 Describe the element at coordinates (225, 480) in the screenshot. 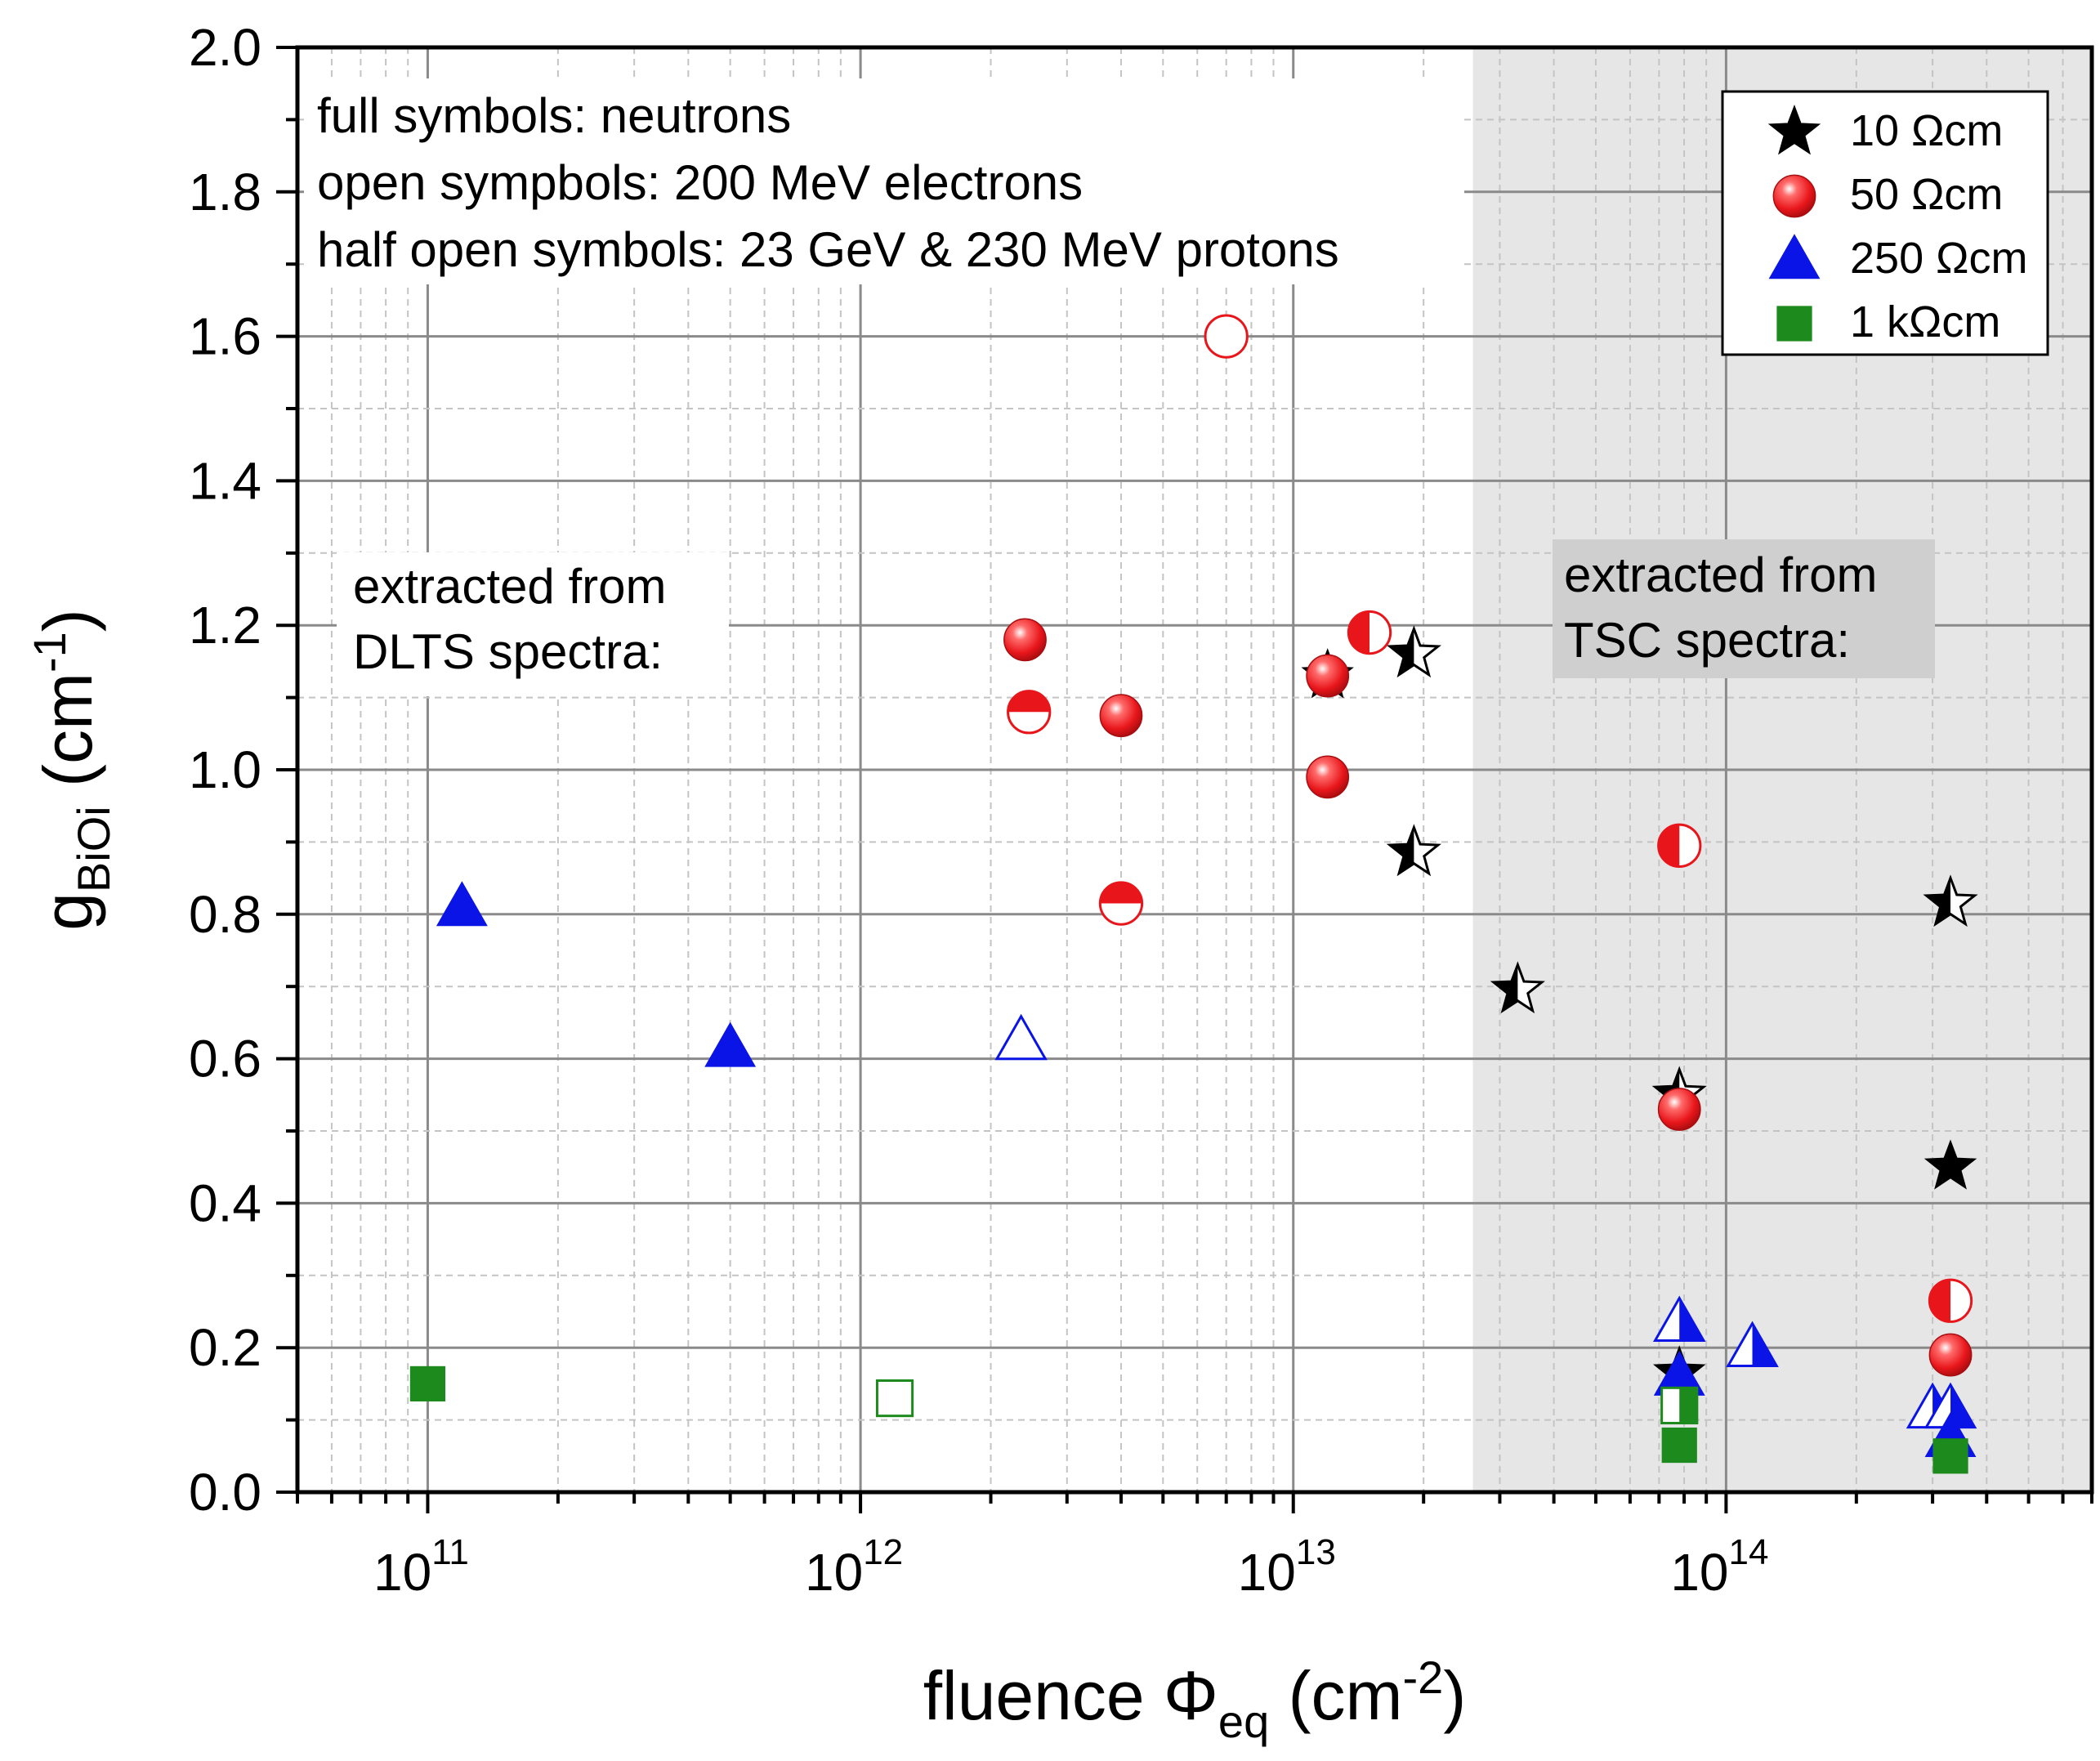

I see `y-tick-label: 1.4` at that location.